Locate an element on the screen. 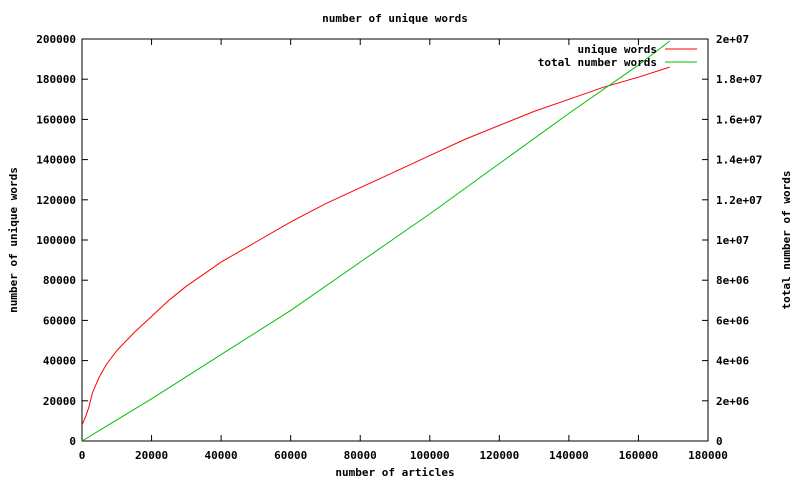 Image resolution: width=800 pixels, height=480 pixels. x-tick-label: 120000 is located at coordinates (499, 455).